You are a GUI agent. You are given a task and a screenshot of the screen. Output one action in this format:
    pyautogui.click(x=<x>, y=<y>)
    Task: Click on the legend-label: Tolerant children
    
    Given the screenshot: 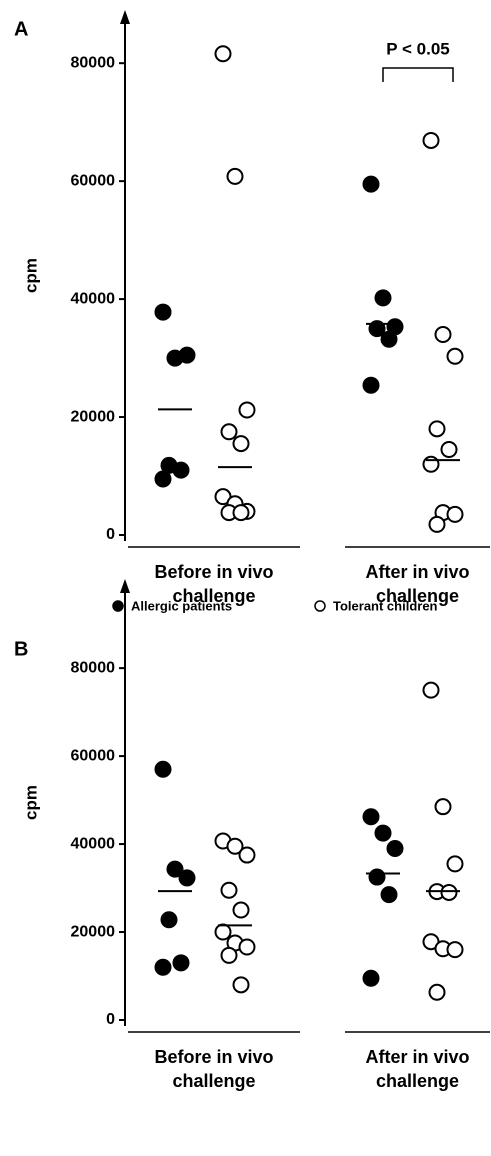 What is the action you would take?
    pyautogui.click(x=385, y=605)
    